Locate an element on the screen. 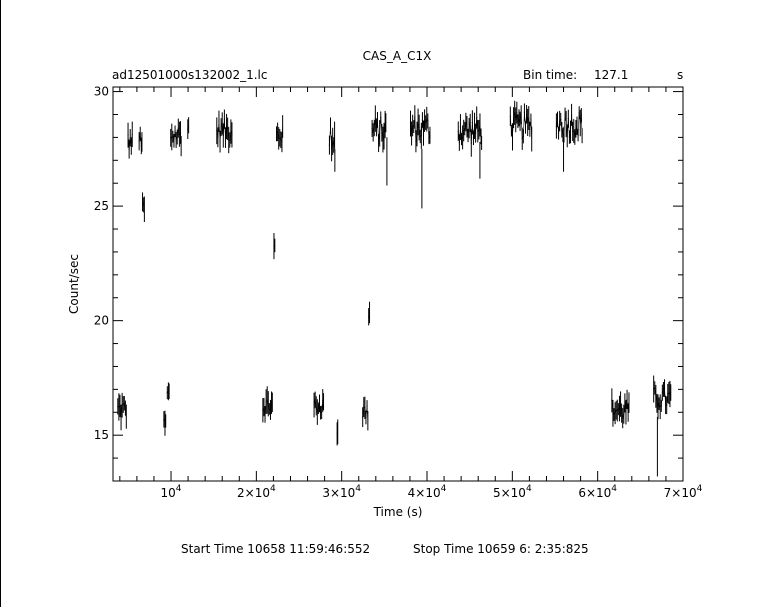 The image size is (765, 607). x-tick-label: 2×10⁴ is located at coordinates (256, 492).